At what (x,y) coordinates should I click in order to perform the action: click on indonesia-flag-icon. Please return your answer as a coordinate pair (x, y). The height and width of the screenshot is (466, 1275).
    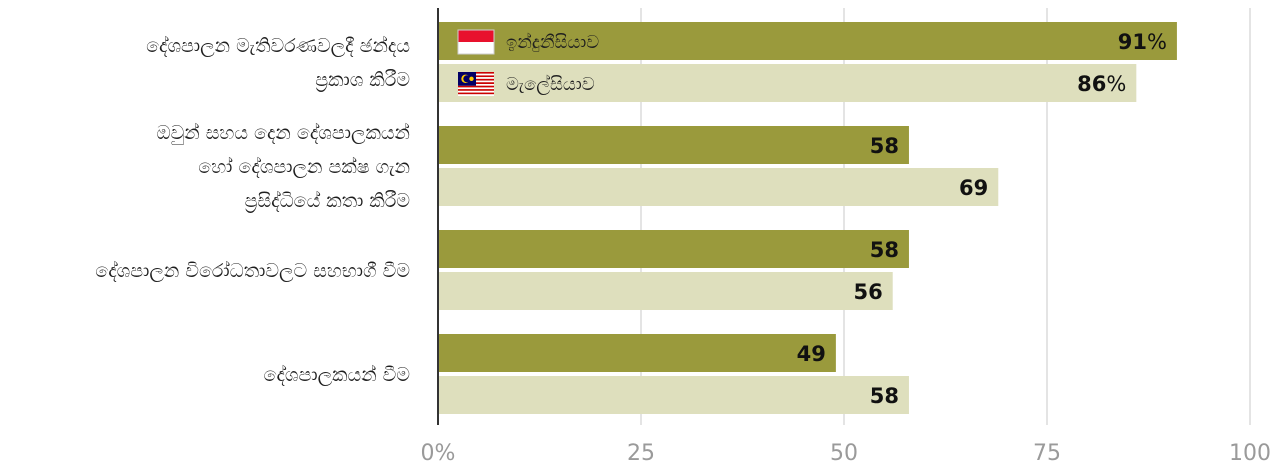
    Looking at the image, I should click on (476, 42).